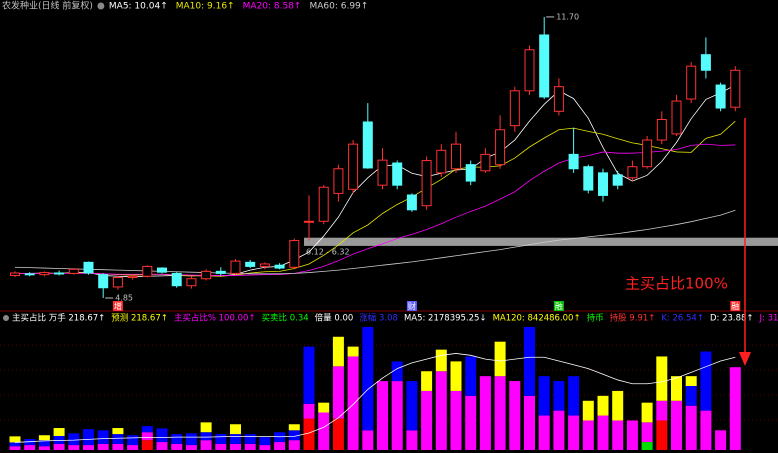 The image size is (778, 453). I want to click on icon, so click(101, 6).